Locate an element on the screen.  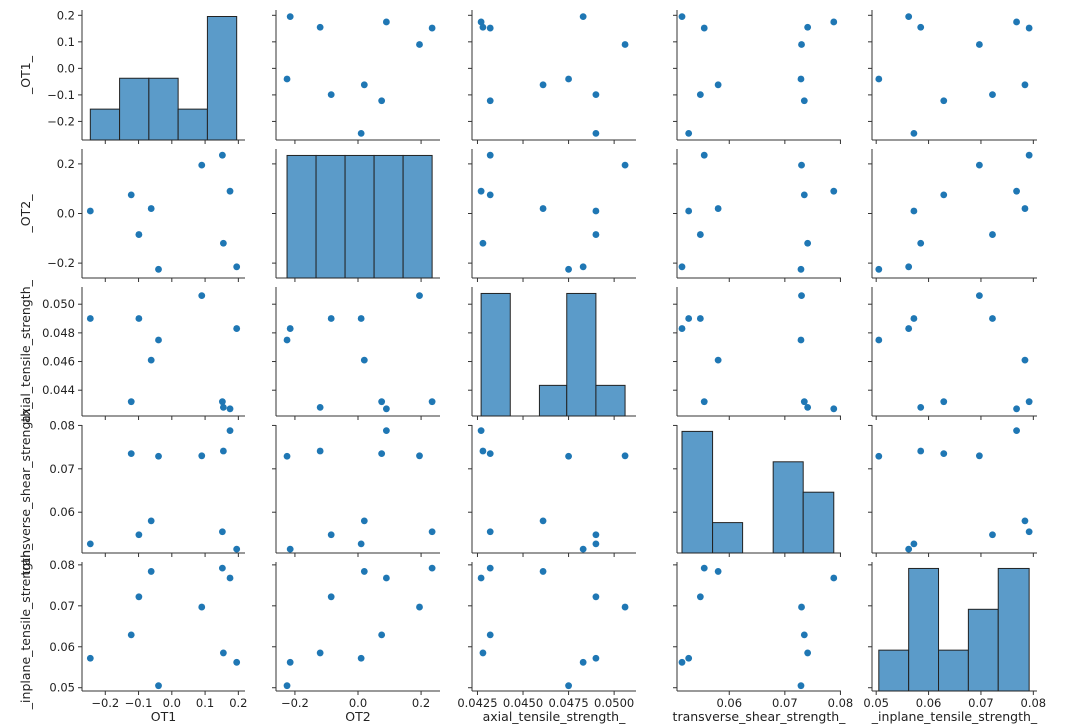
panel-OT2-vs-OT1: −0.2 0.0 0.2 is located at coordinates (146, 215).